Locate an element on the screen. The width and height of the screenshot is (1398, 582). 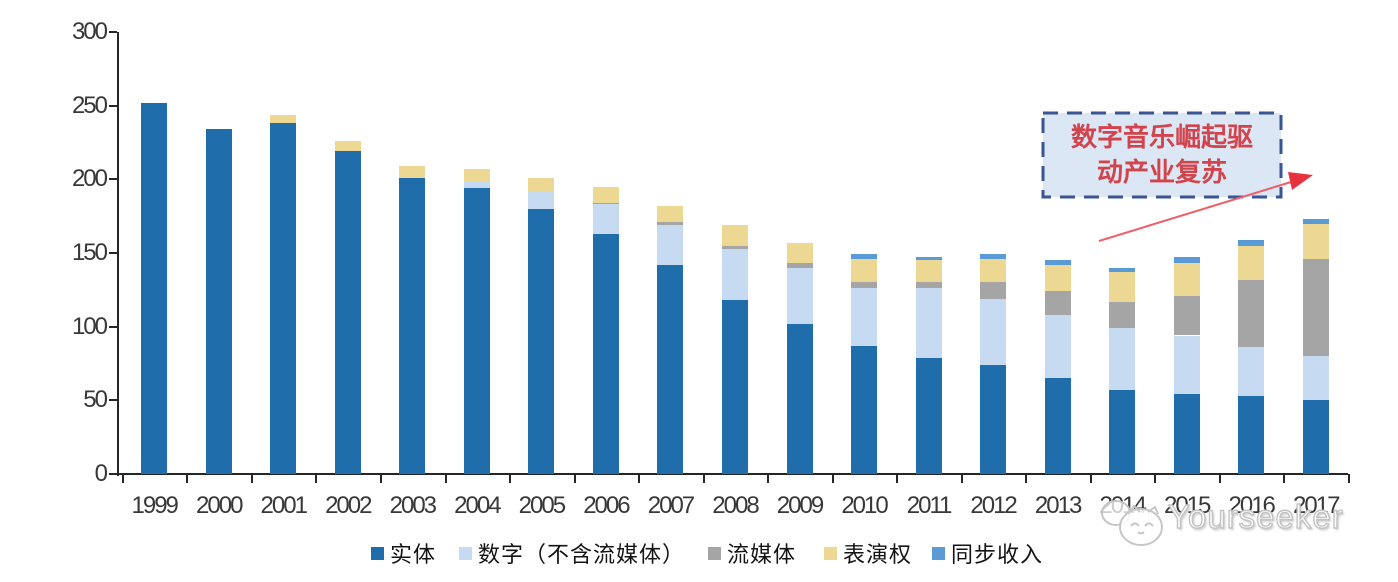
mascot-logo-icon is located at coordinates (1132, 523).